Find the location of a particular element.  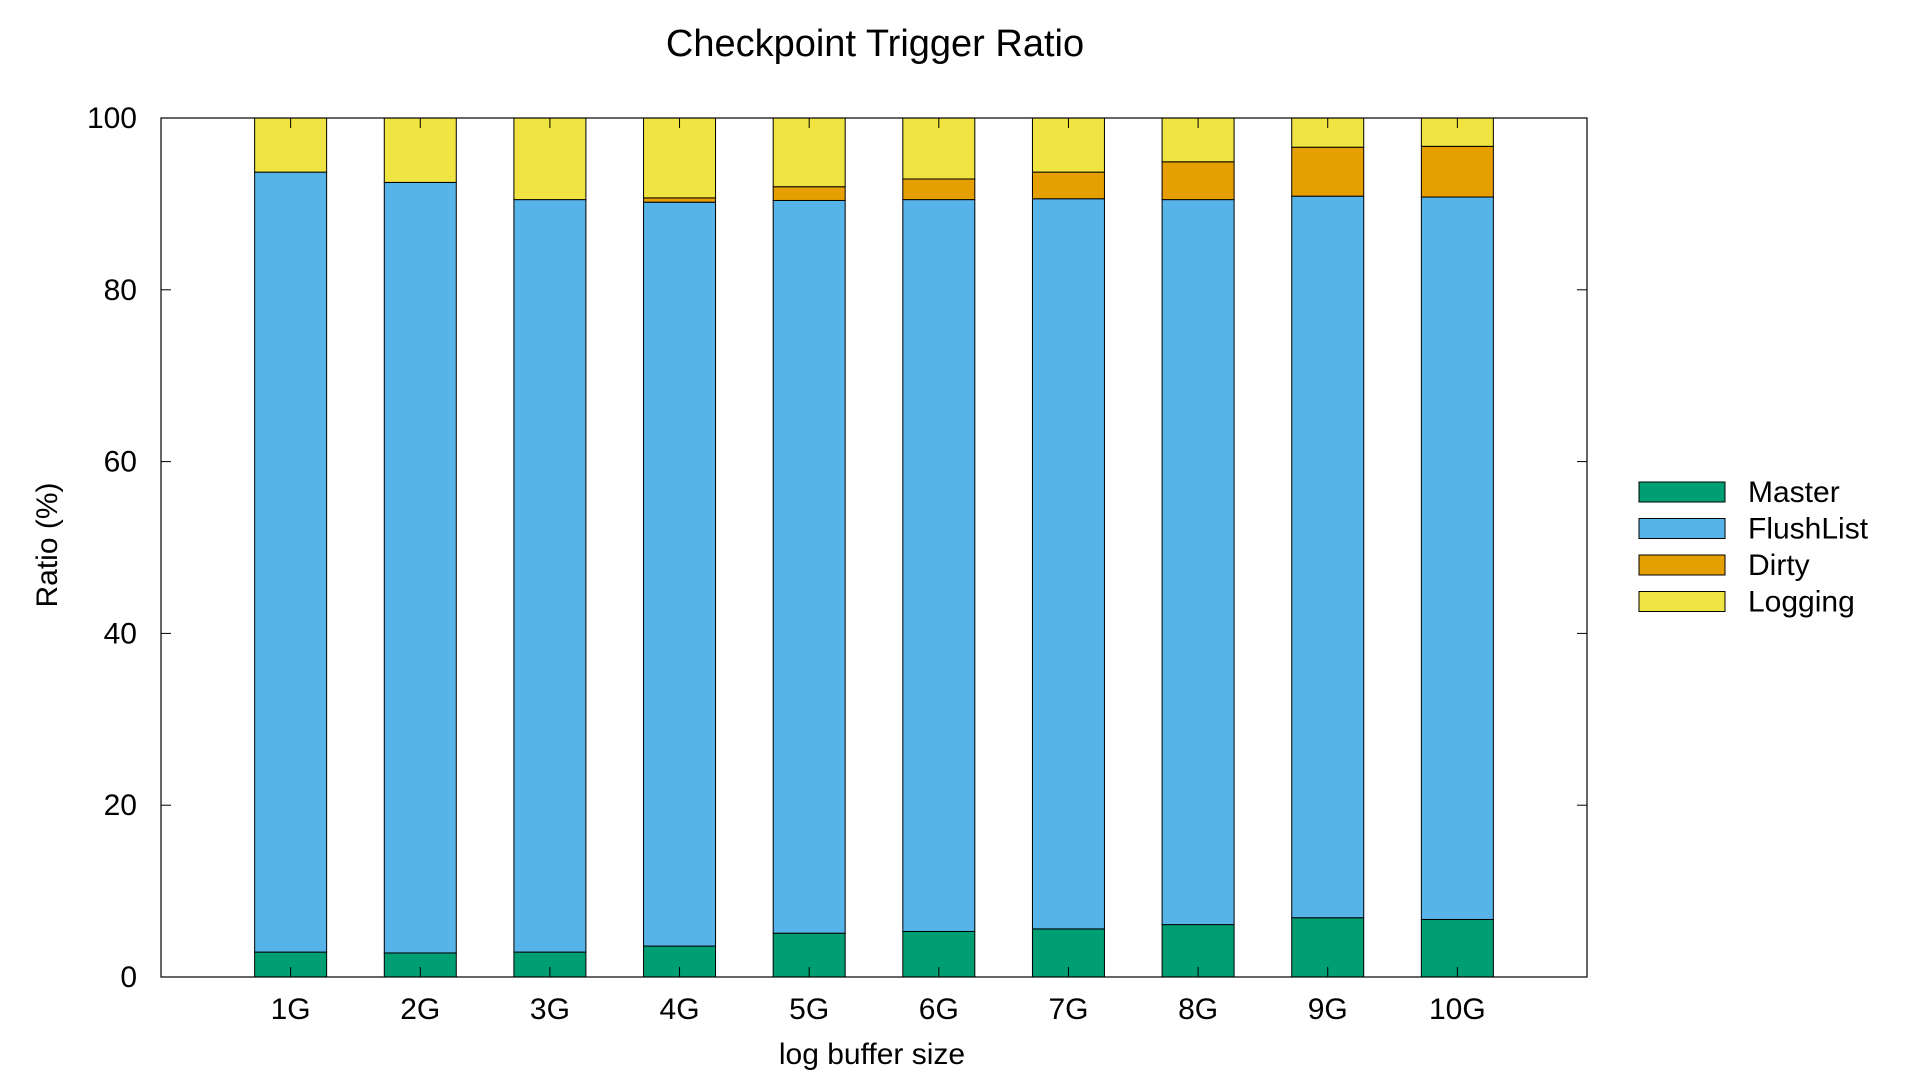

x-tick-label: 1G is located at coordinates (291, 1009).